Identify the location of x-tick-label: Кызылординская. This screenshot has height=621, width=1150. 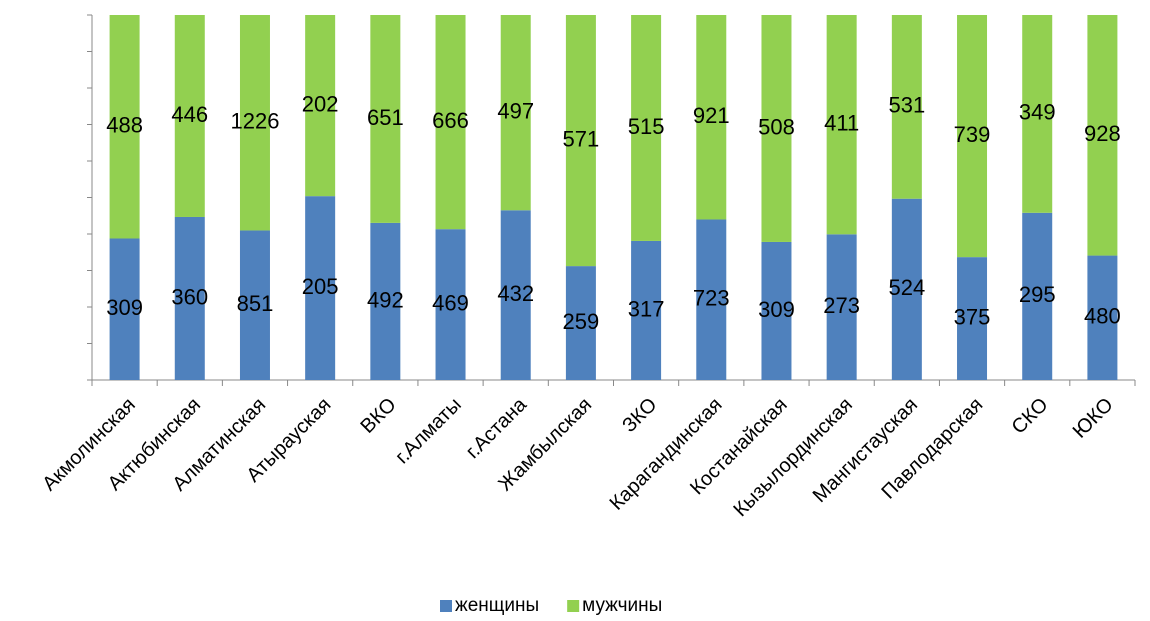
(792, 457).